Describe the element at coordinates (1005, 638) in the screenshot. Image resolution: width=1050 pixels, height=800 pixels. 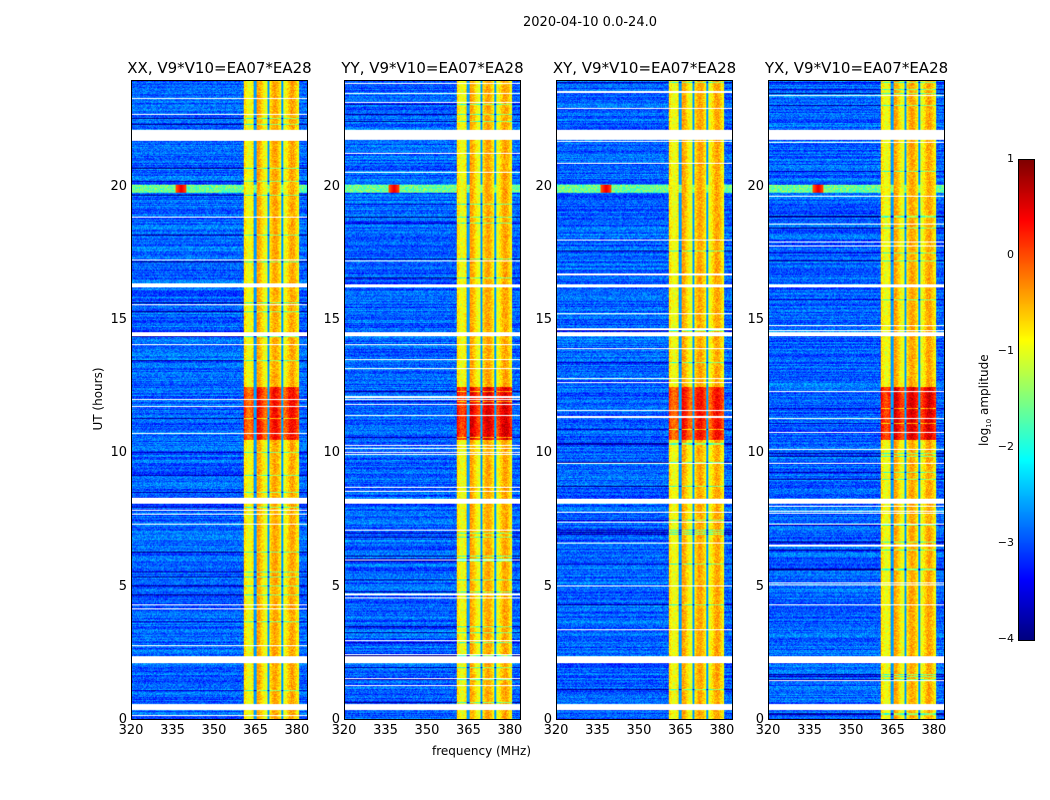
I see `colorbar-tick-label: −4` at that location.